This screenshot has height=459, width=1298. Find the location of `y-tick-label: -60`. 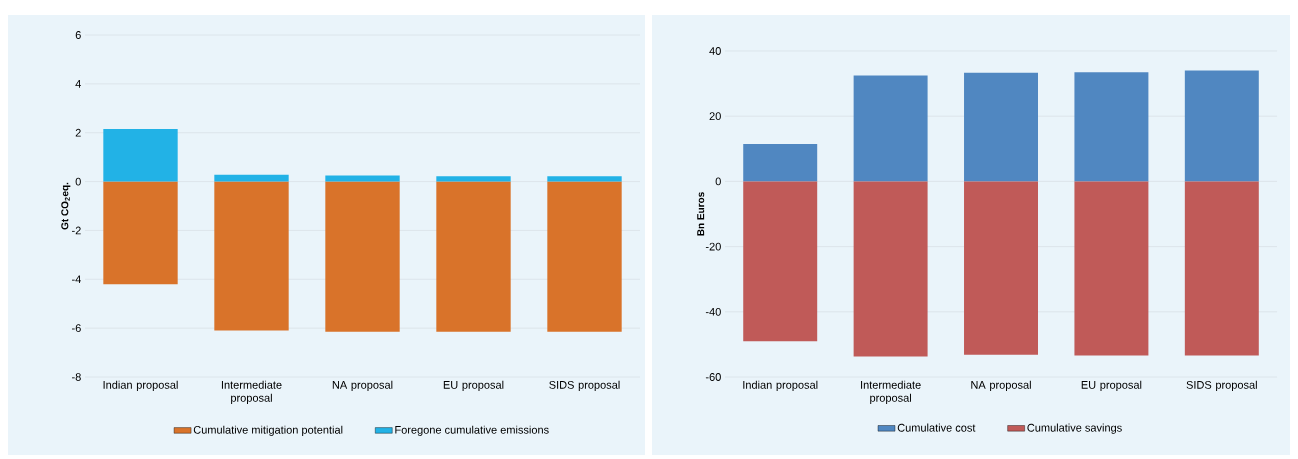

y-tick-label: -60 is located at coordinates (713, 377).